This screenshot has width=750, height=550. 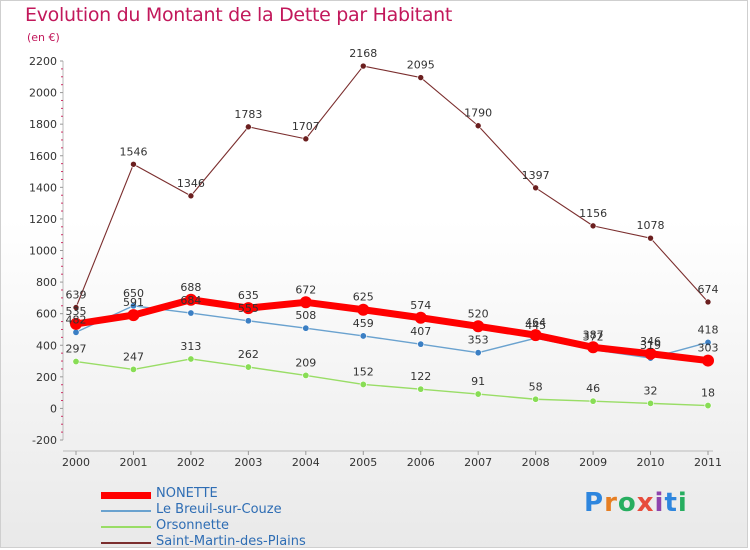 I want to click on data-label-nonette: 574, so click(x=420, y=305).